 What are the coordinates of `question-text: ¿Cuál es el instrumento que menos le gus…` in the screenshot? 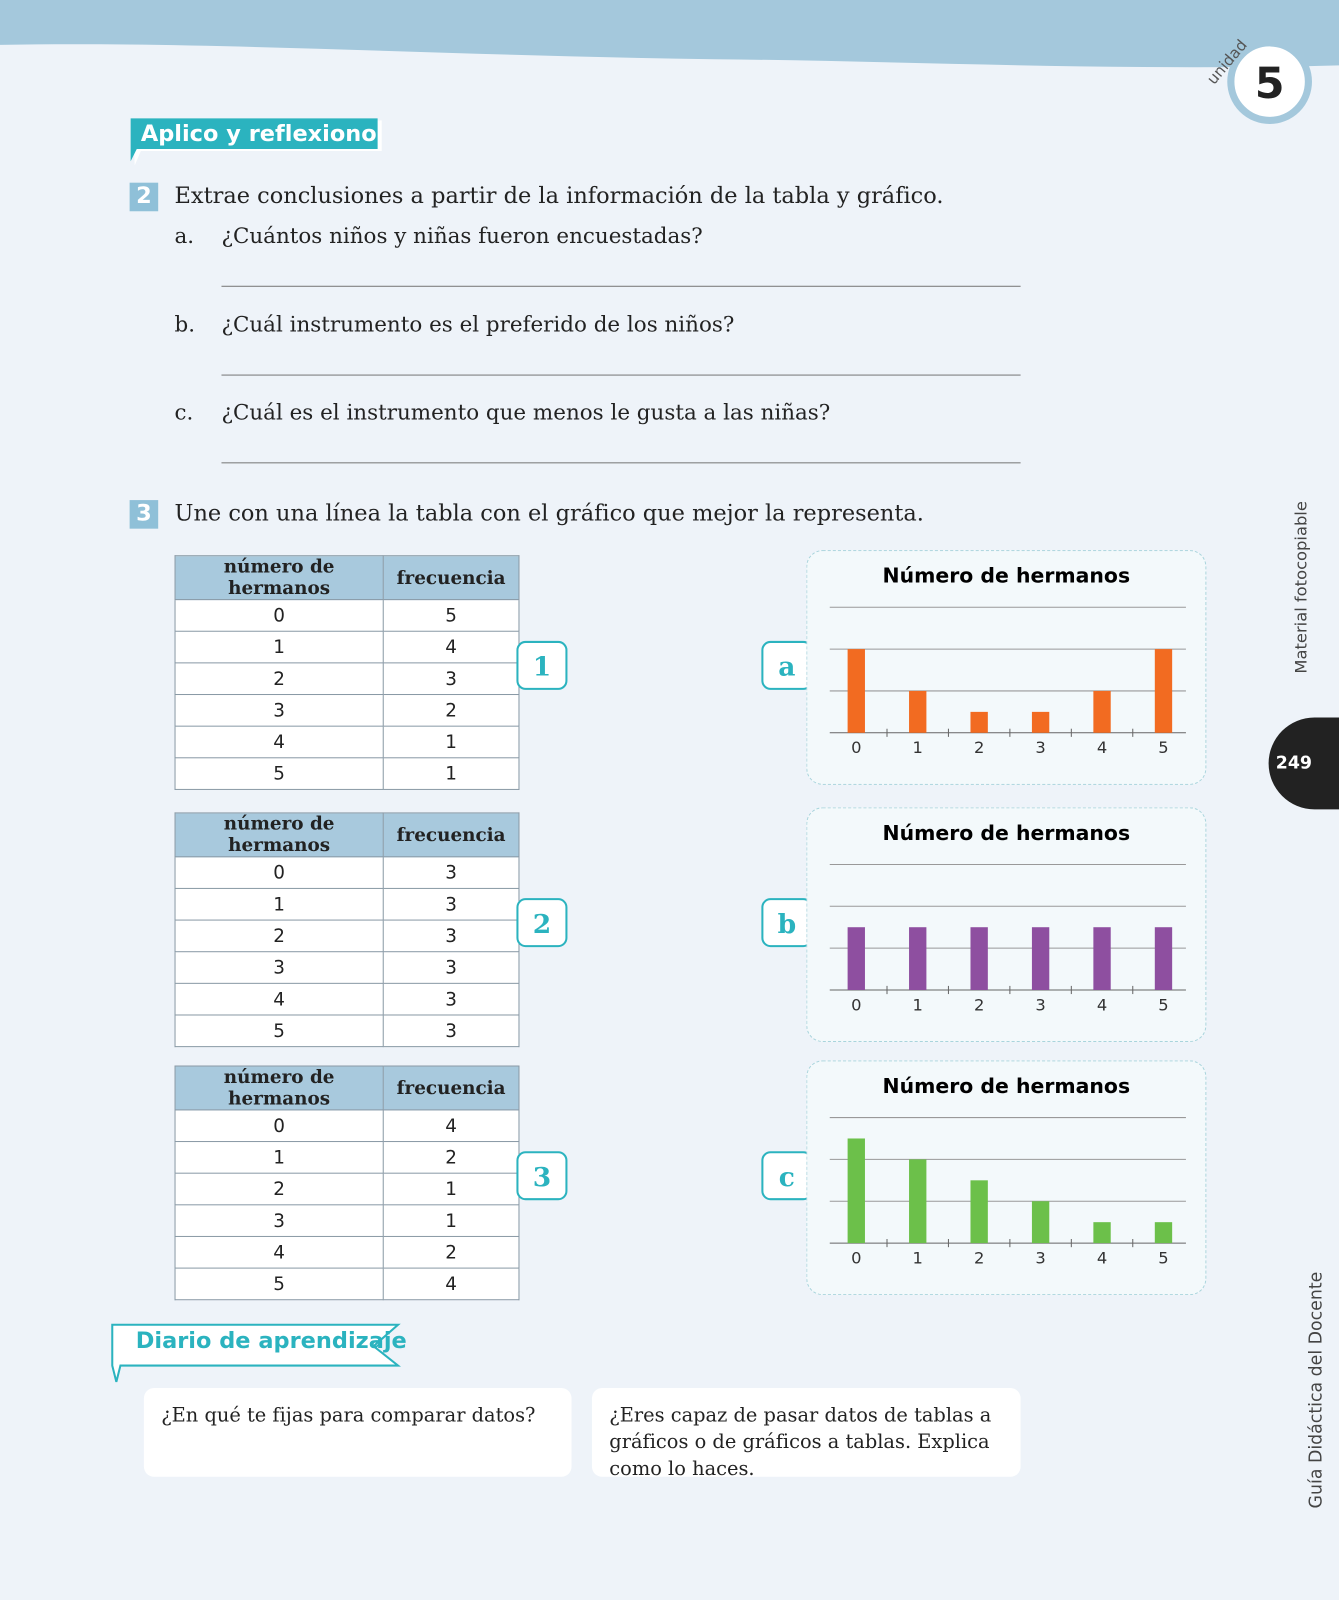 It's located at (526, 412).